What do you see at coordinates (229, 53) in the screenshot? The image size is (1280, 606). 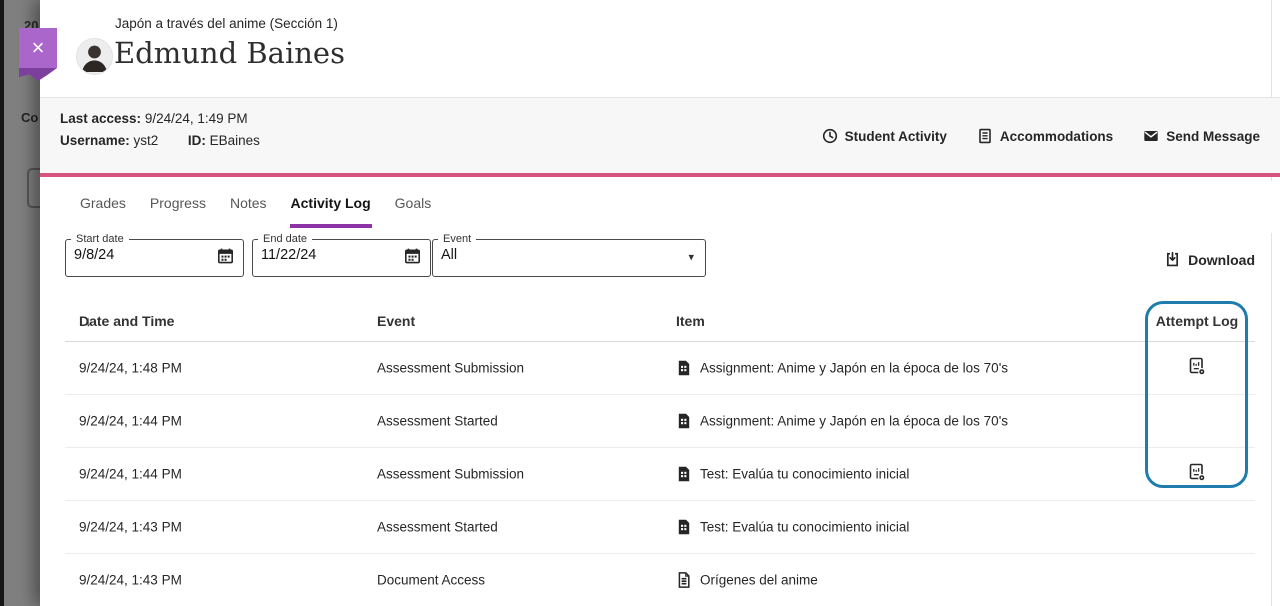 I see `student-name: Edmund Baines` at bounding box center [229, 53].